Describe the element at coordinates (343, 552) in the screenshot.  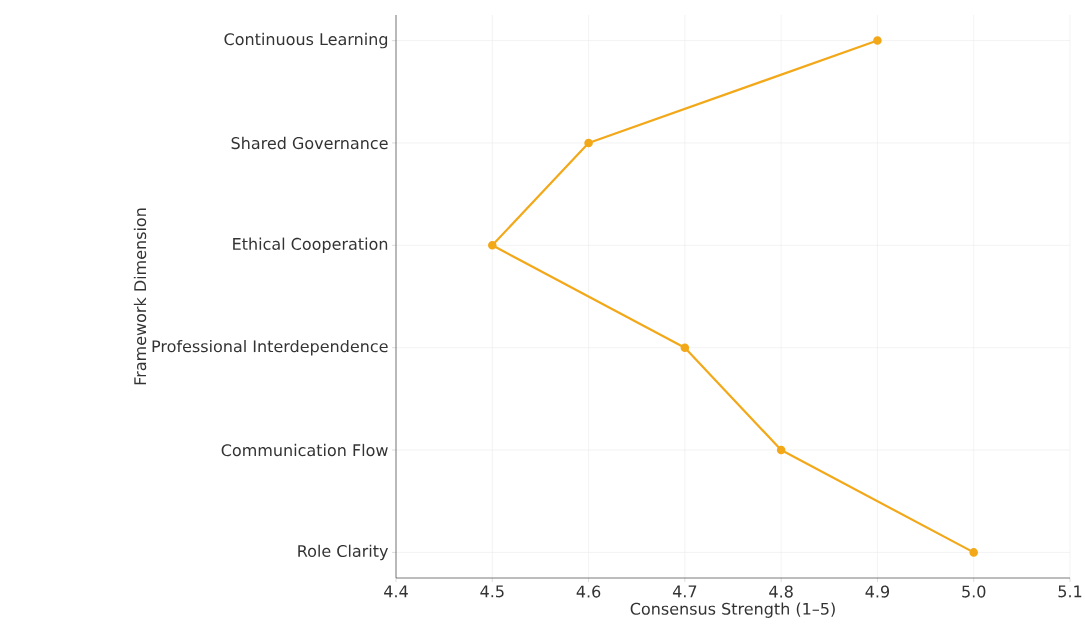
I see `y-tick-label: Role Clarity` at that location.